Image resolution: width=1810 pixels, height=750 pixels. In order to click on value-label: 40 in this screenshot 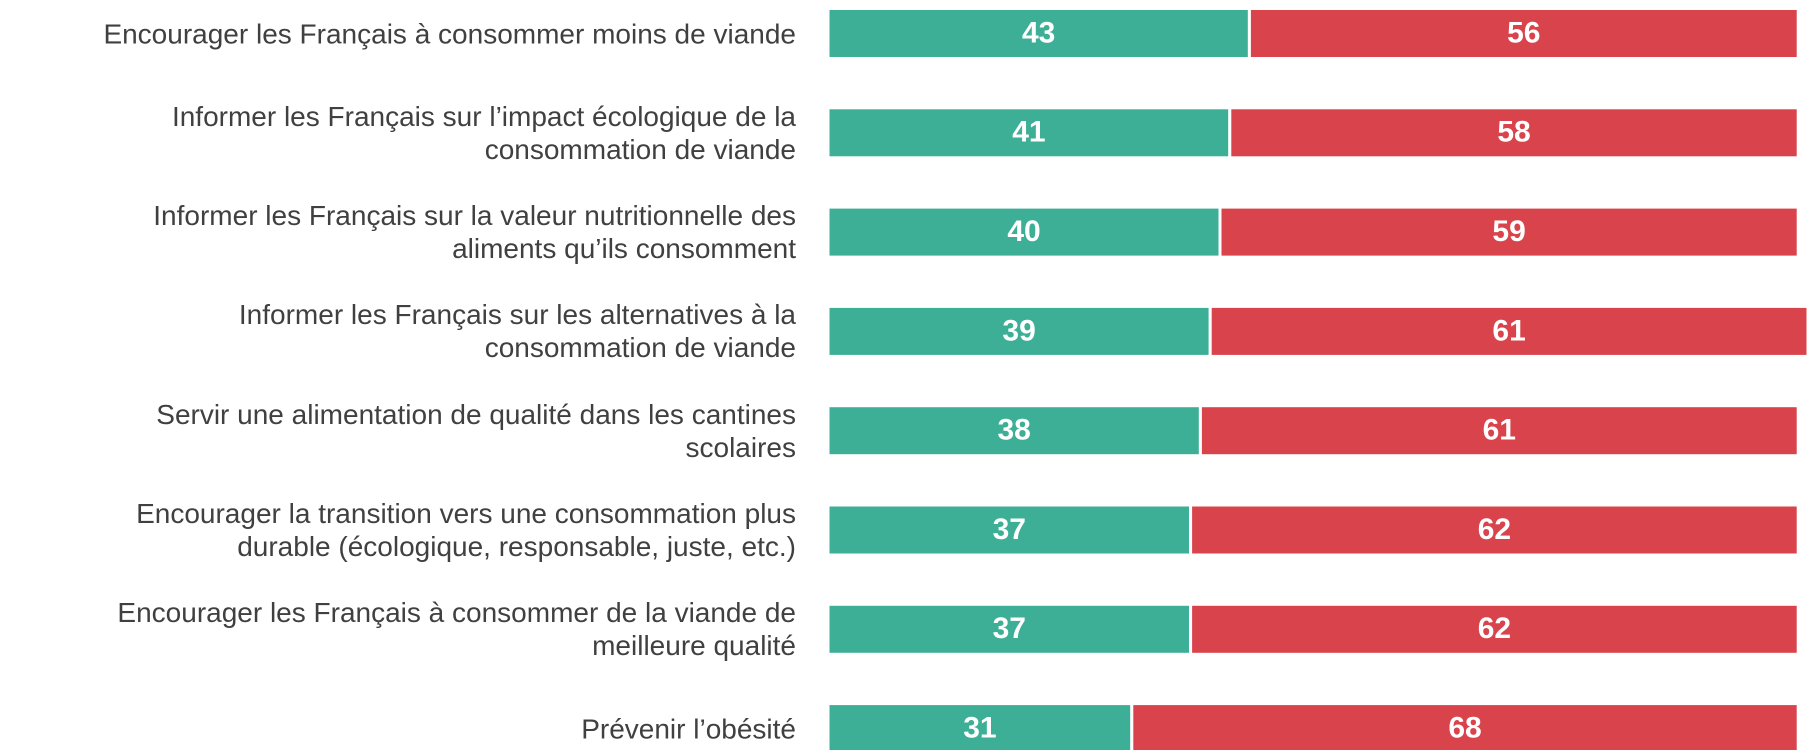, I will do `click(1023, 231)`.